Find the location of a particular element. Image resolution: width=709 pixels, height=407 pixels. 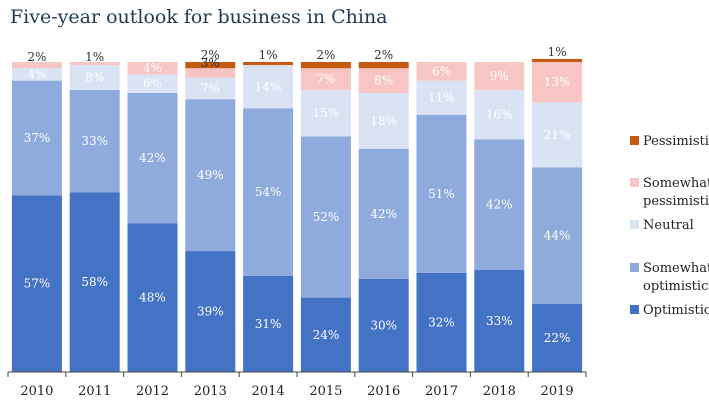

bar-segment-pessimistic-2013 is located at coordinates (210, 65).